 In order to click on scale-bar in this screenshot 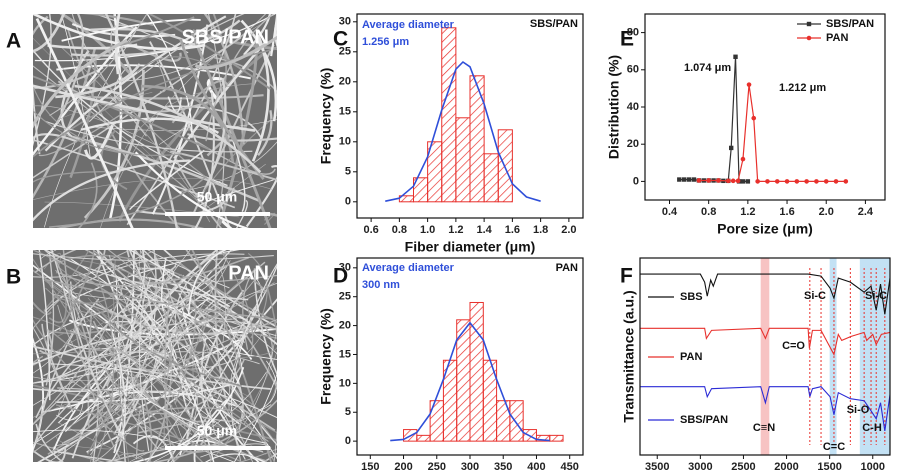, I will do `click(217, 448)`.